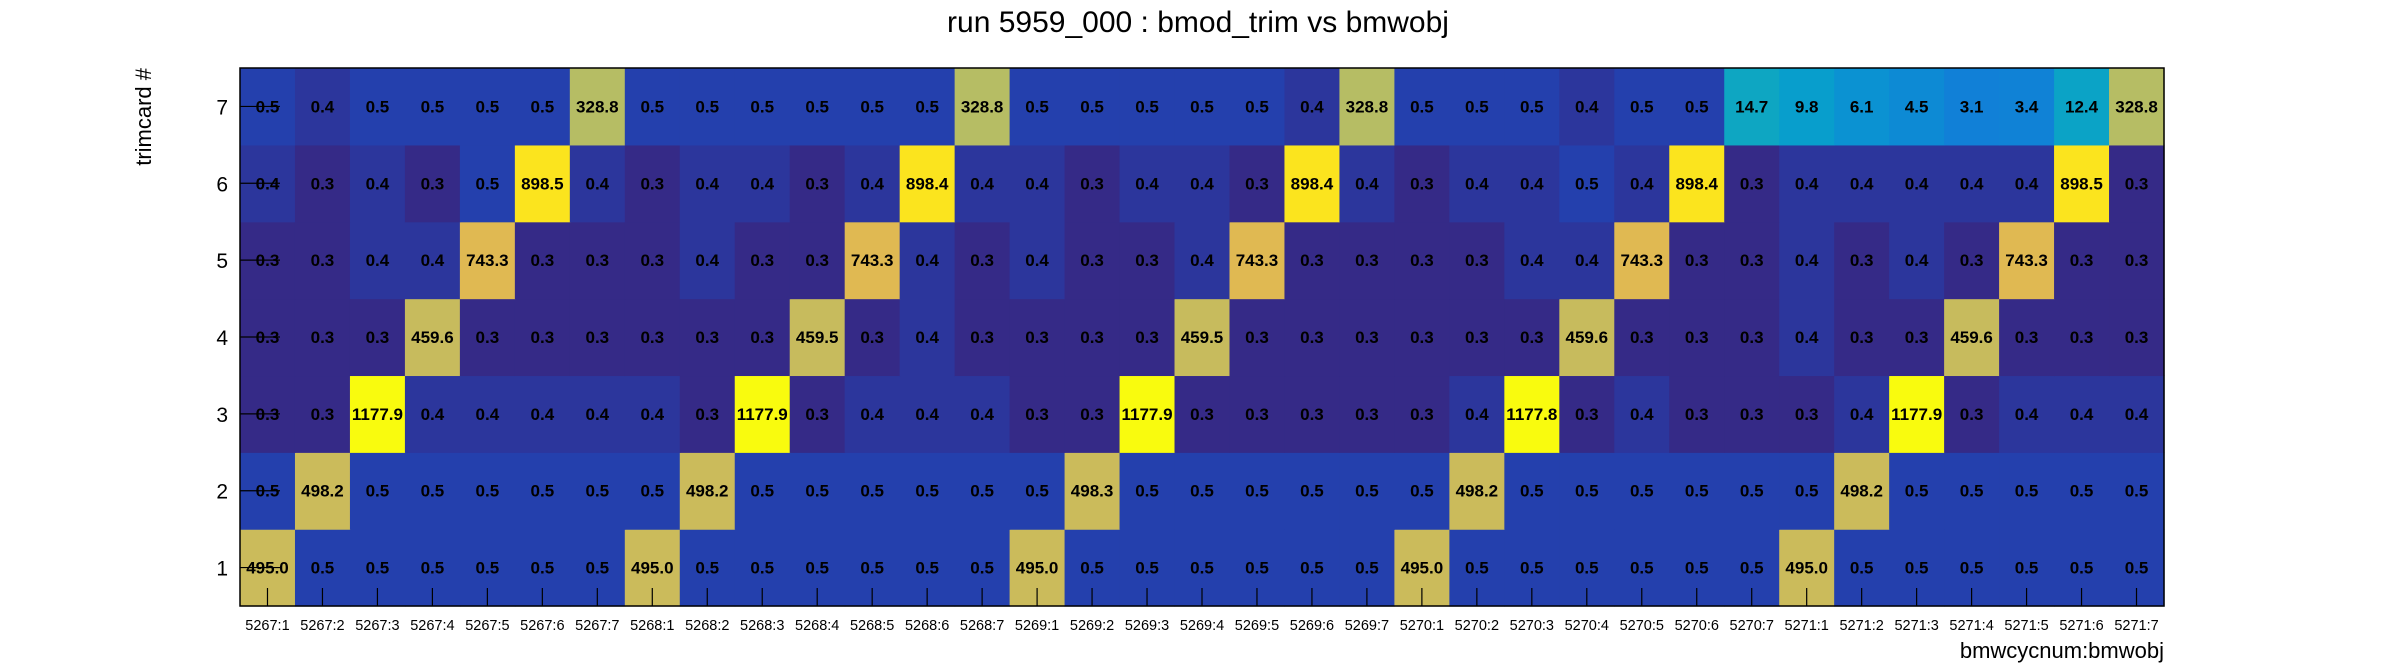 The image size is (2396, 672). I want to click on x-tick-label: 5271:4, so click(1971, 626).